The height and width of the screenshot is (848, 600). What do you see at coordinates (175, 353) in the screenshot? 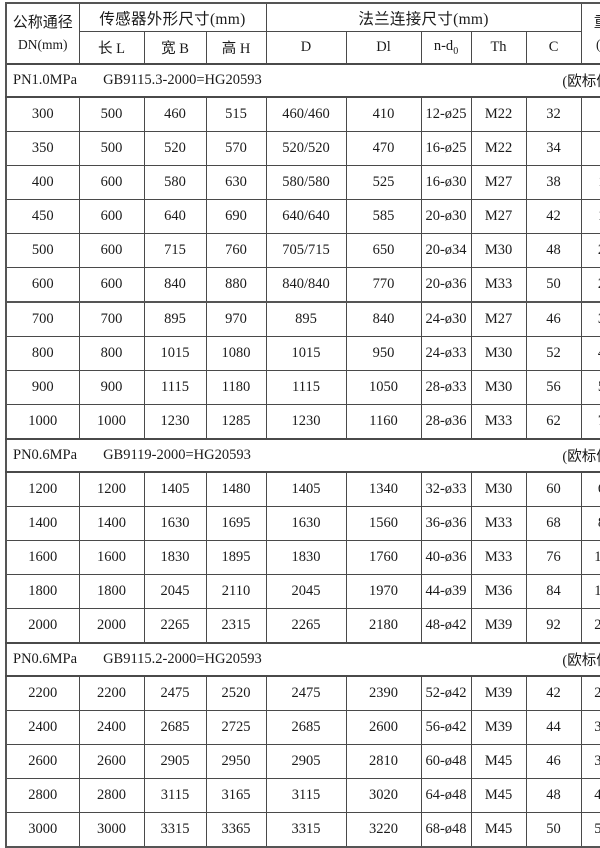
I see `cell-width: 1015` at bounding box center [175, 353].